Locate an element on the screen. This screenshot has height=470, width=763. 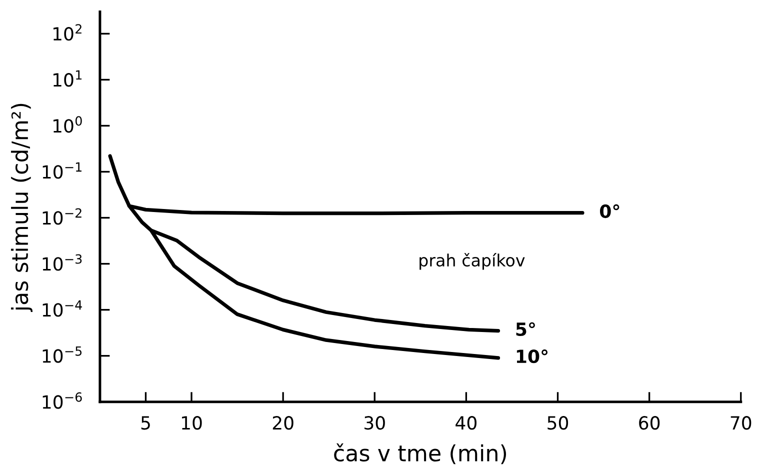
series-label: 5° is located at coordinates (525, 329).